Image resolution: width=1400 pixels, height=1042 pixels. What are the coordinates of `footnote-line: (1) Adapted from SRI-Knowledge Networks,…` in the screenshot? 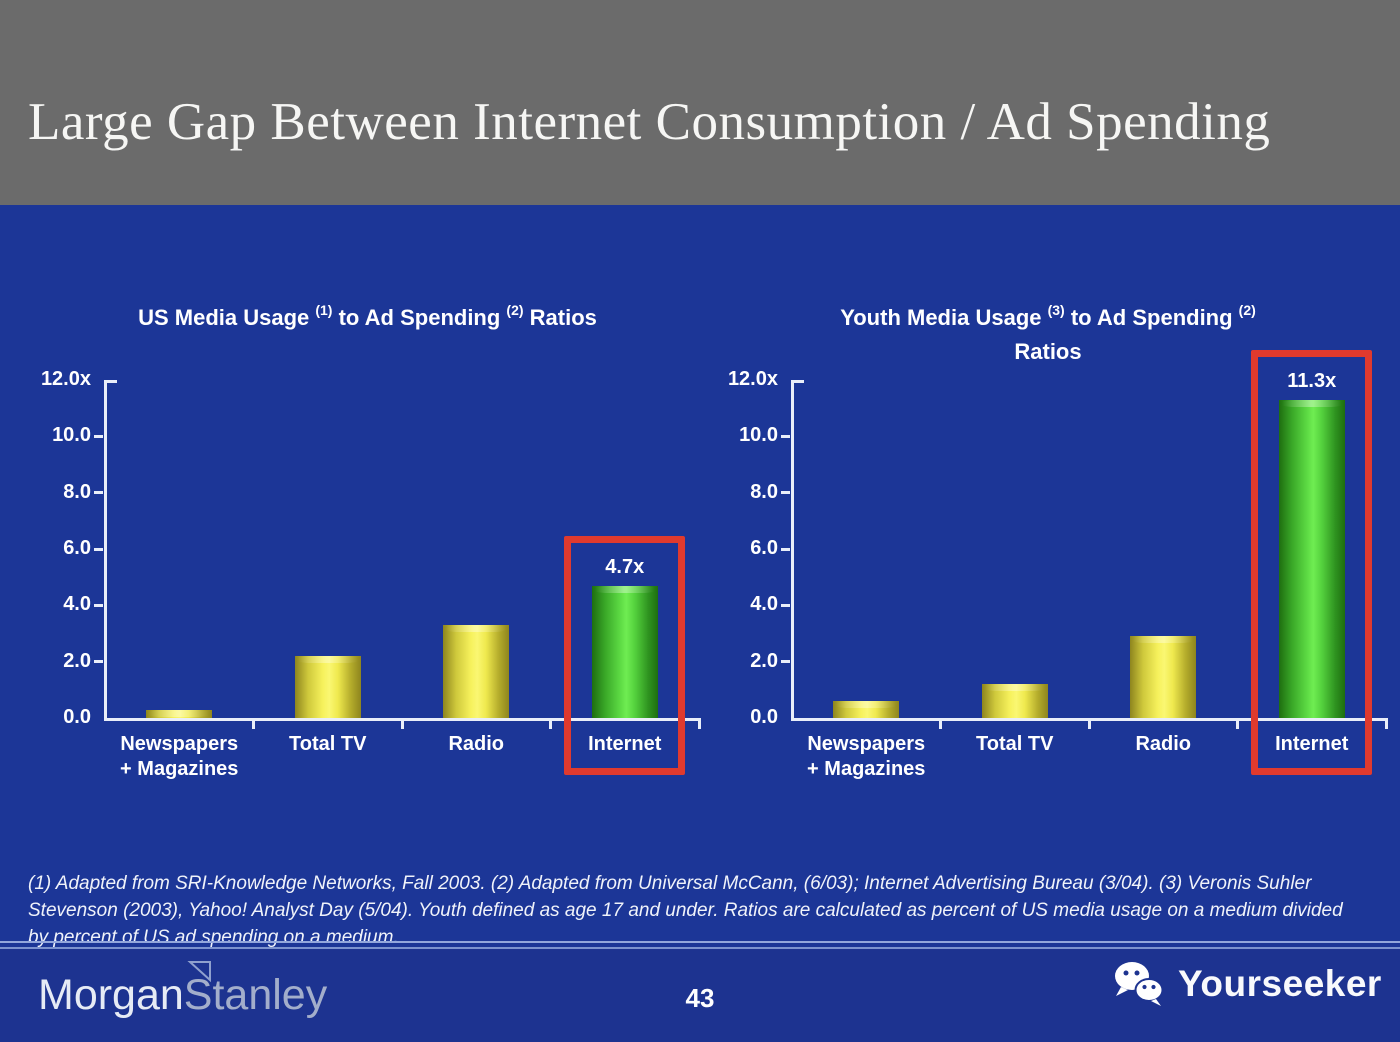 It's located at (670, 883).